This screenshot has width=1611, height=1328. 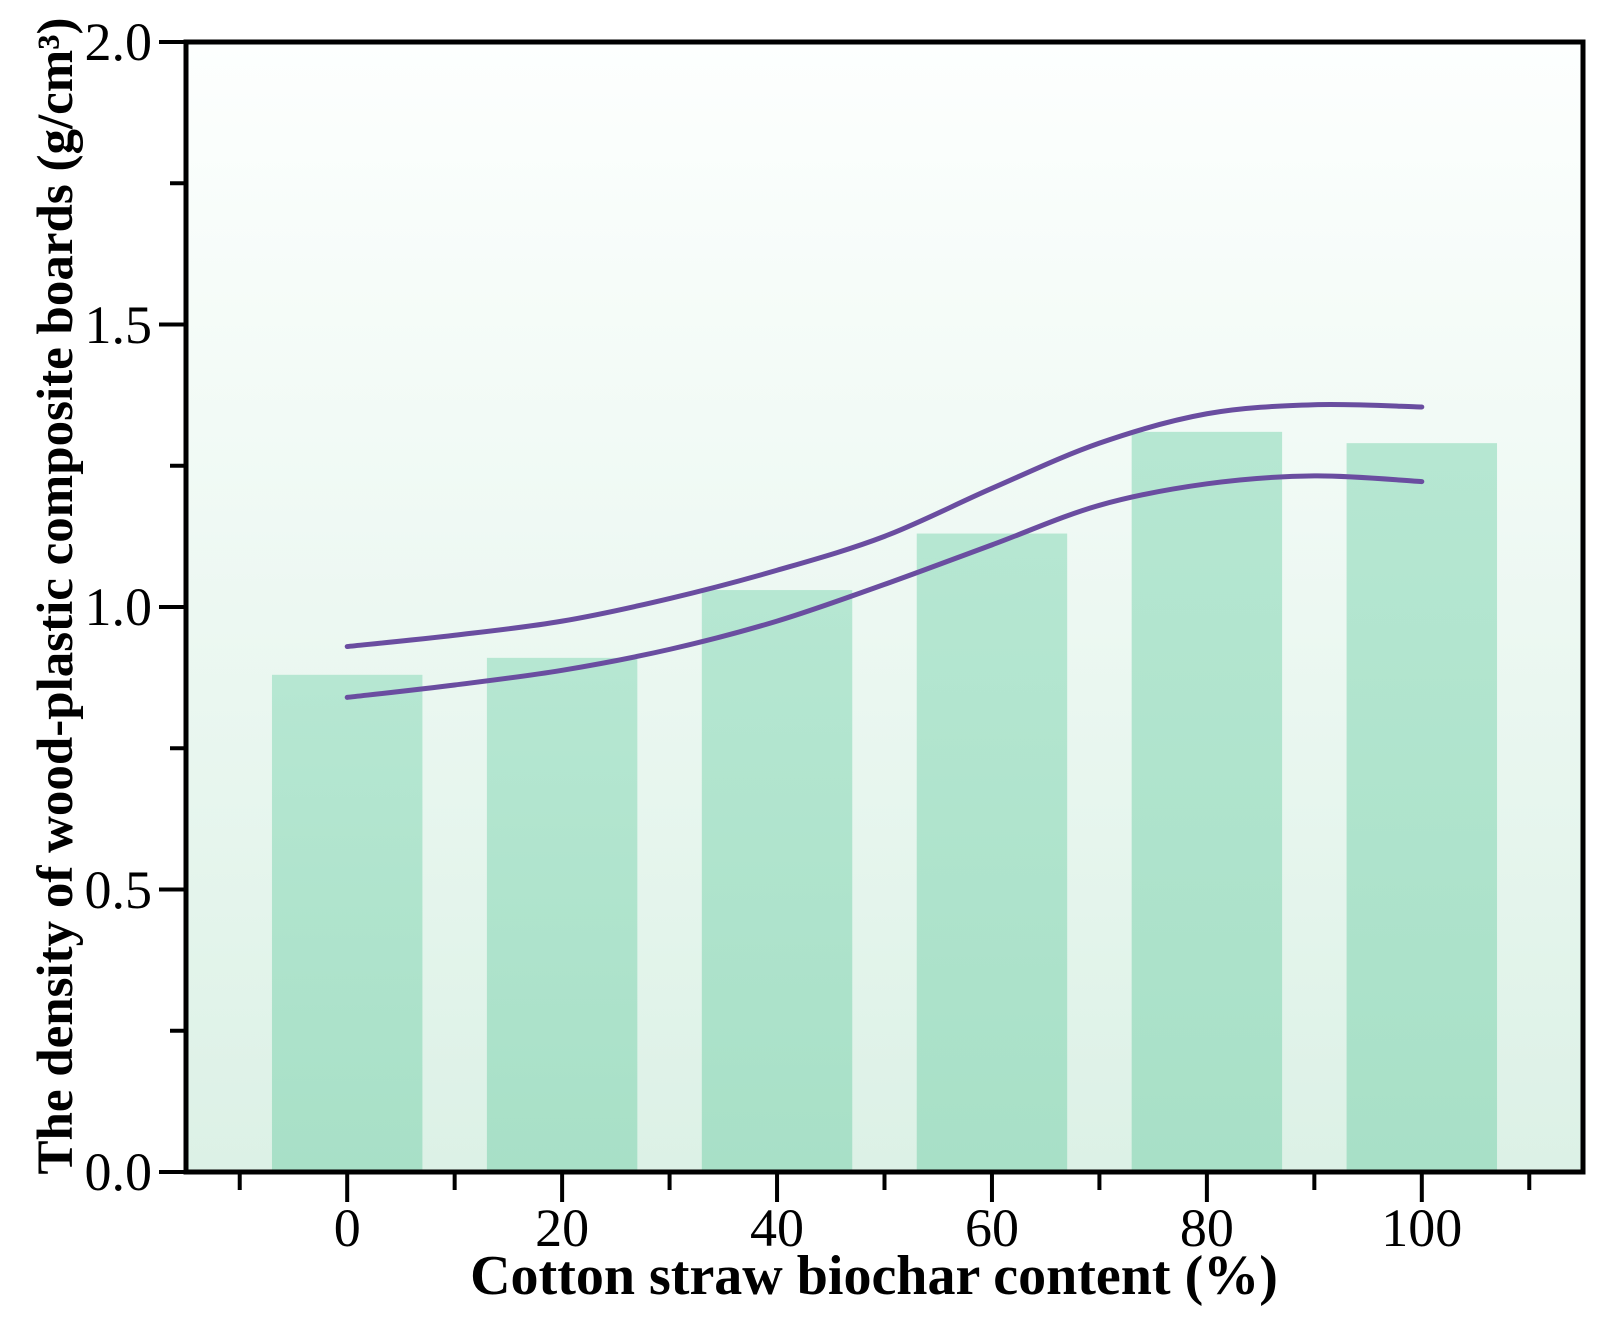 I want to click on confidence-band-upper-line, so click(x=884, y=525).